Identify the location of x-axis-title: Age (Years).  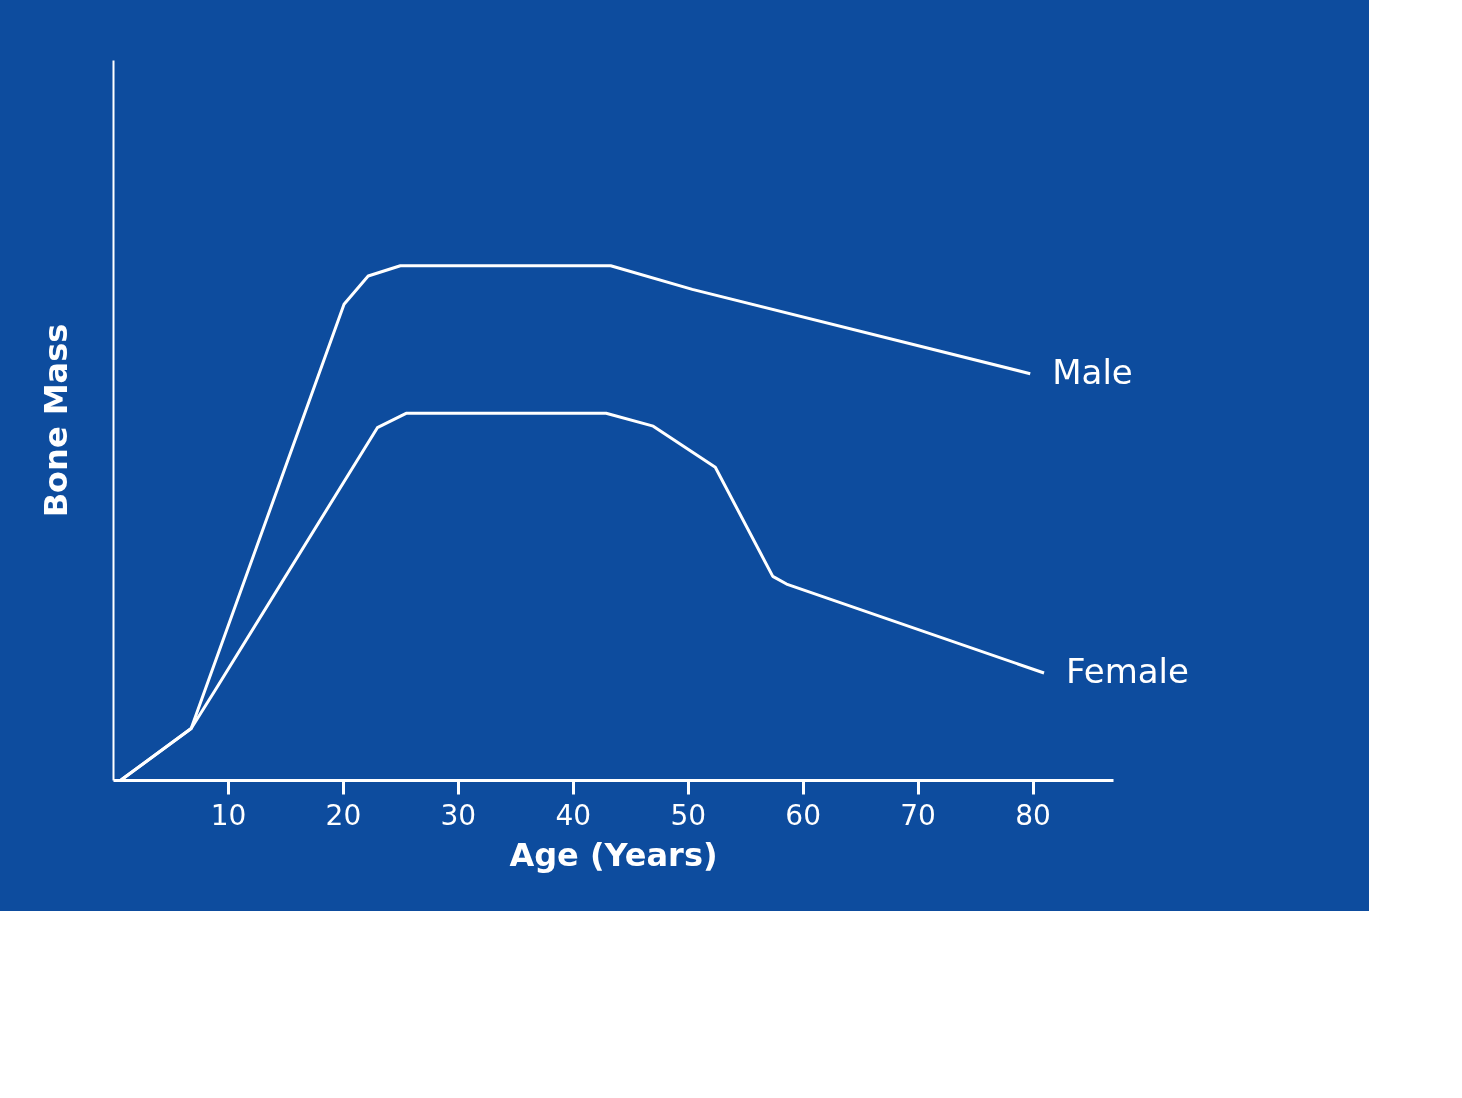
(613, 854).